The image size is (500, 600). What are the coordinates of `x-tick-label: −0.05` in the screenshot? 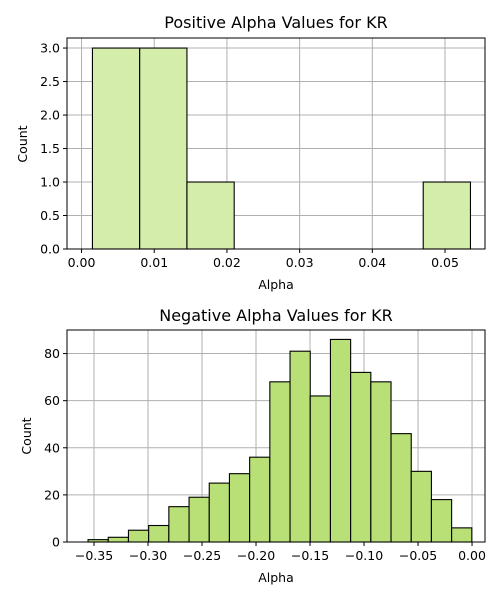 It's located at (418, 555).